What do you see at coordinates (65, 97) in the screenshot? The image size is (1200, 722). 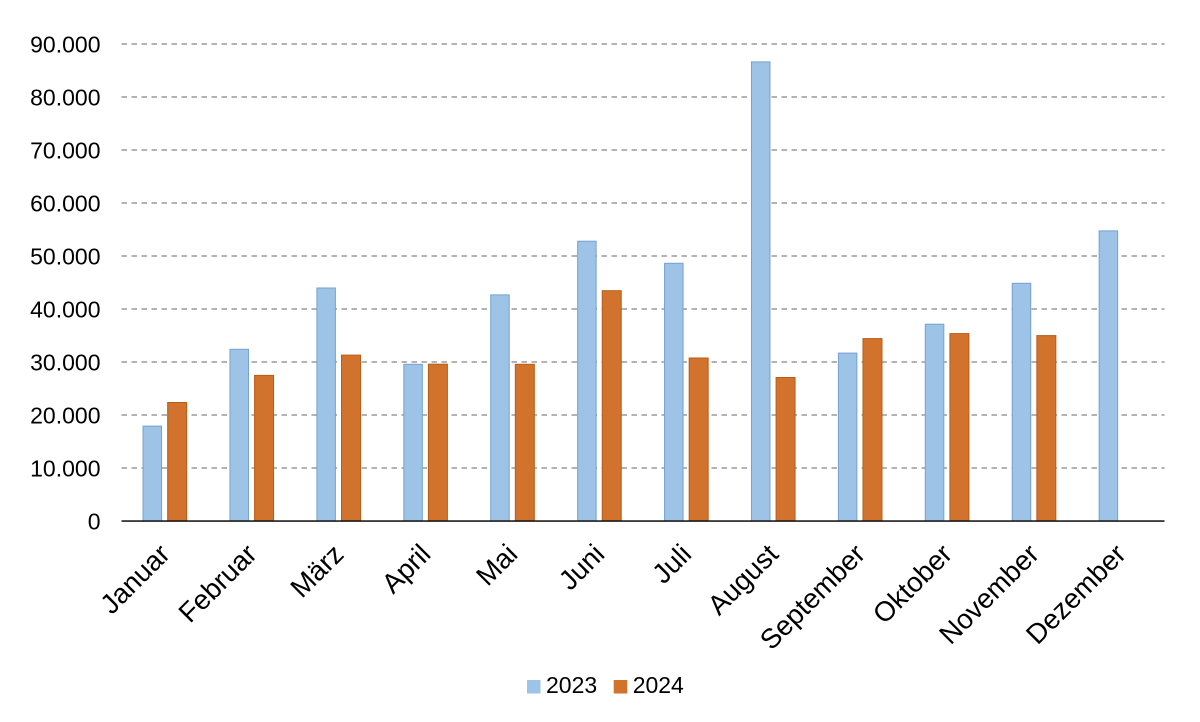 I see `svg-text: 80.000` at bounding box center [65, 97].